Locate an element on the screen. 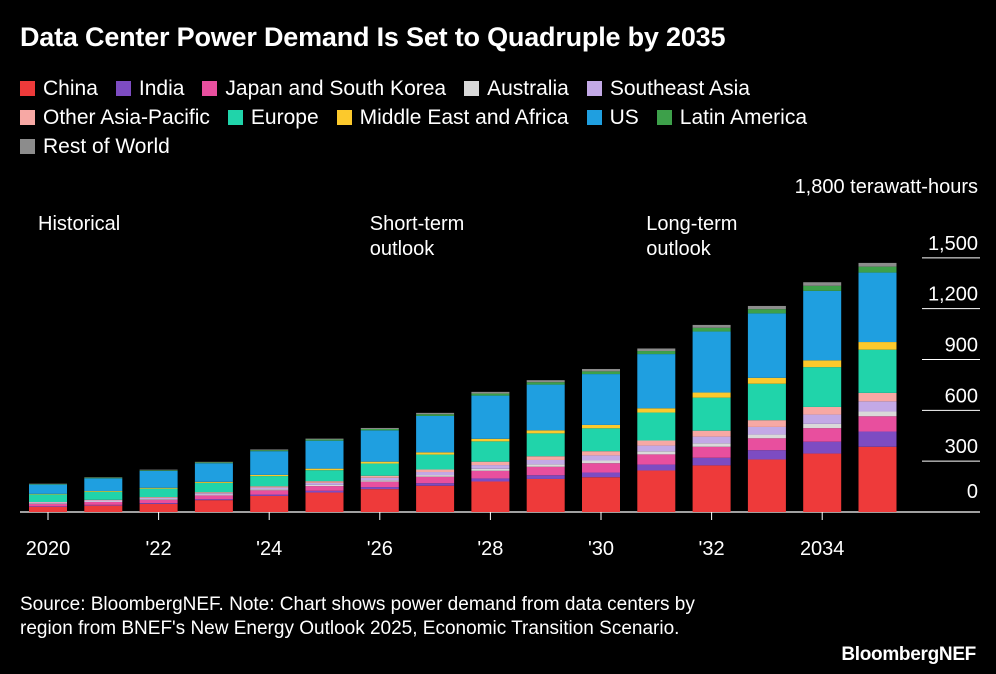 Image resolution: width=996 pixels, height=674 pixels. x-tick-label: '22 is located at coordinates (159, 549).